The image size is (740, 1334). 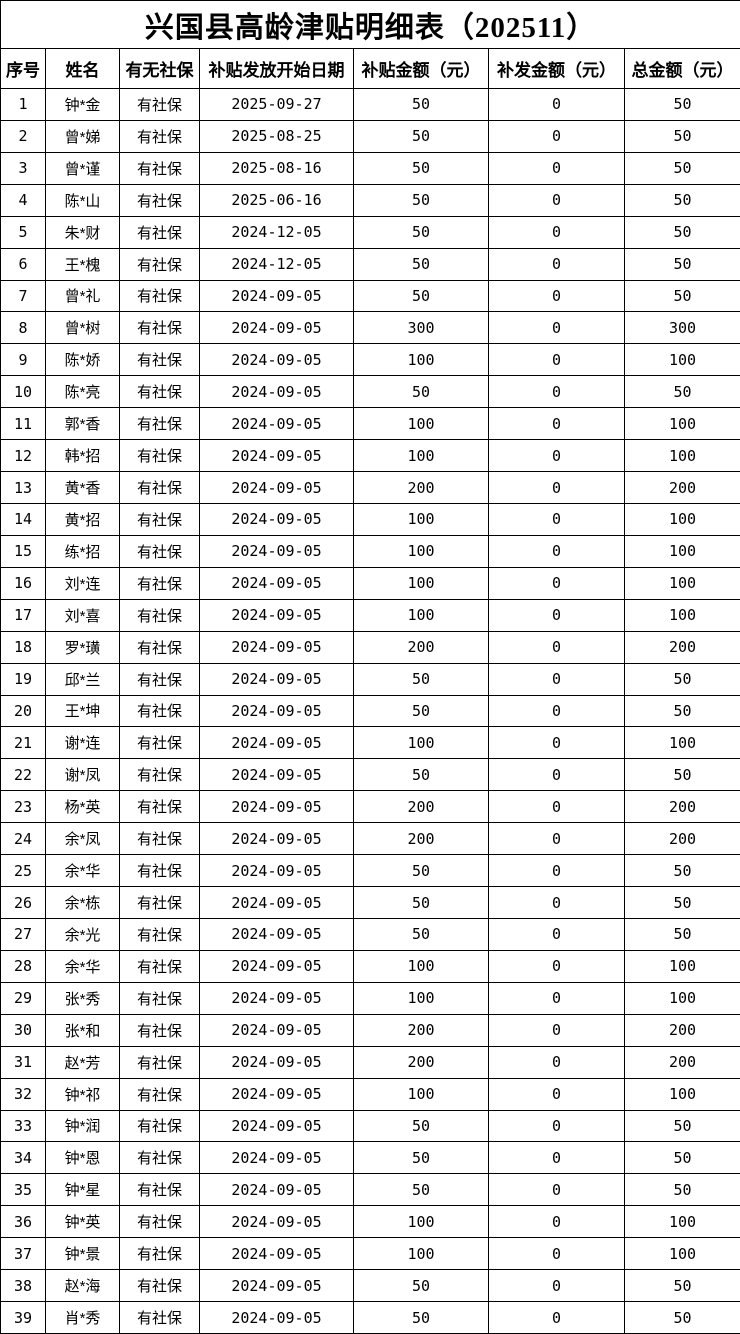 What do you see at coordinates (370, 200) in the screenshot?
I see `table-row: 4 陈*山 有社保 2025-06-16 50 0 50` at bounding box center [370, 200].